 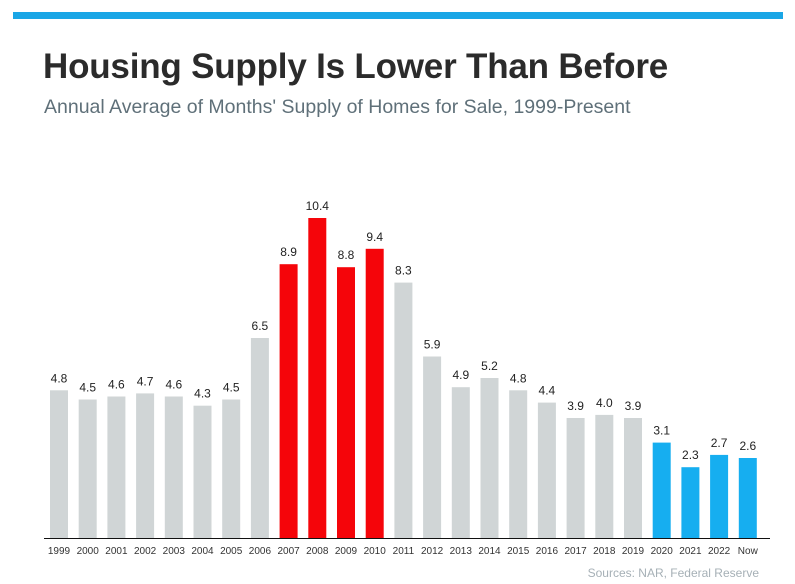 I want to click on value-label-2018: 4.0, so click(x=604, y=403).